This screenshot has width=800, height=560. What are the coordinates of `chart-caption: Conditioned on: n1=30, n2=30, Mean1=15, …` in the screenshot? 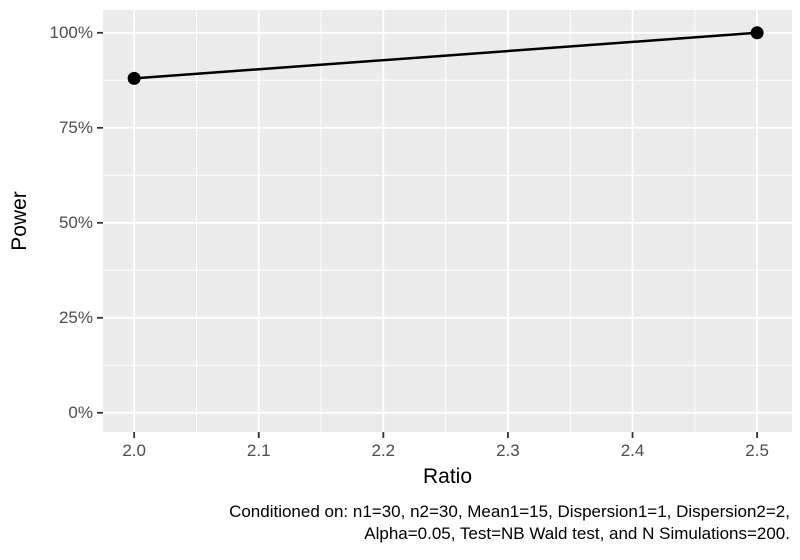 It's located at (509, 523).